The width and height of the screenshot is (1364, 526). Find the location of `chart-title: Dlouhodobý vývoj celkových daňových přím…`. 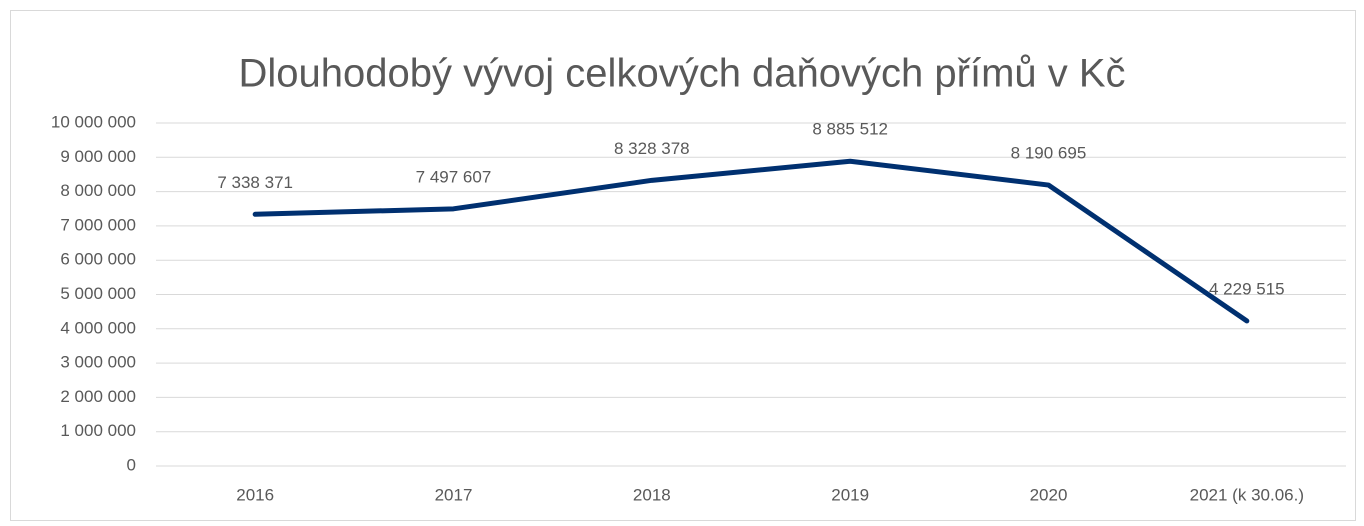

chart-title: Dlouhodobý vývoj celkových daňových přím… is located at coordinates (681, 74).